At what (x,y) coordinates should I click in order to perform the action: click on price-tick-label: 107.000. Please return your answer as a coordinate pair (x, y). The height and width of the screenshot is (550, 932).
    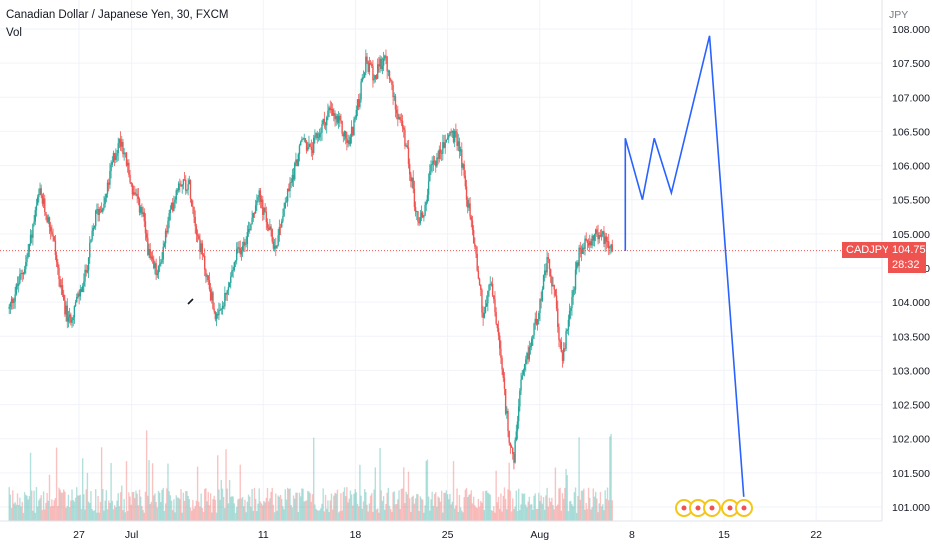
    Looking at the image, I should click on (911, 98).